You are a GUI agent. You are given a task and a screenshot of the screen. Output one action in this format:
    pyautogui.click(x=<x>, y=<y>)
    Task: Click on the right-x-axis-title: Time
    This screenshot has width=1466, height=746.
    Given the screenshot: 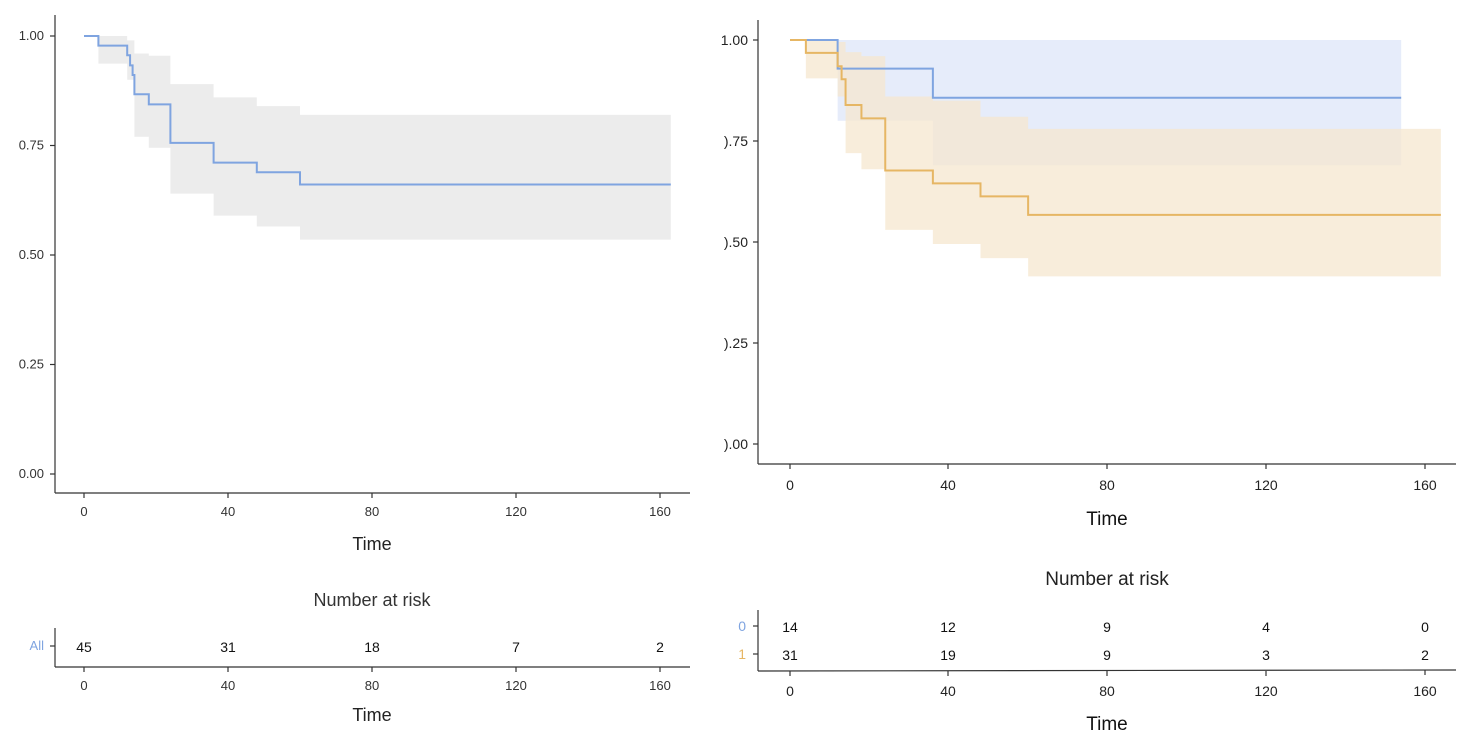 What is the action you would take?
    pyautogui.click(x=1107, y=519)
    